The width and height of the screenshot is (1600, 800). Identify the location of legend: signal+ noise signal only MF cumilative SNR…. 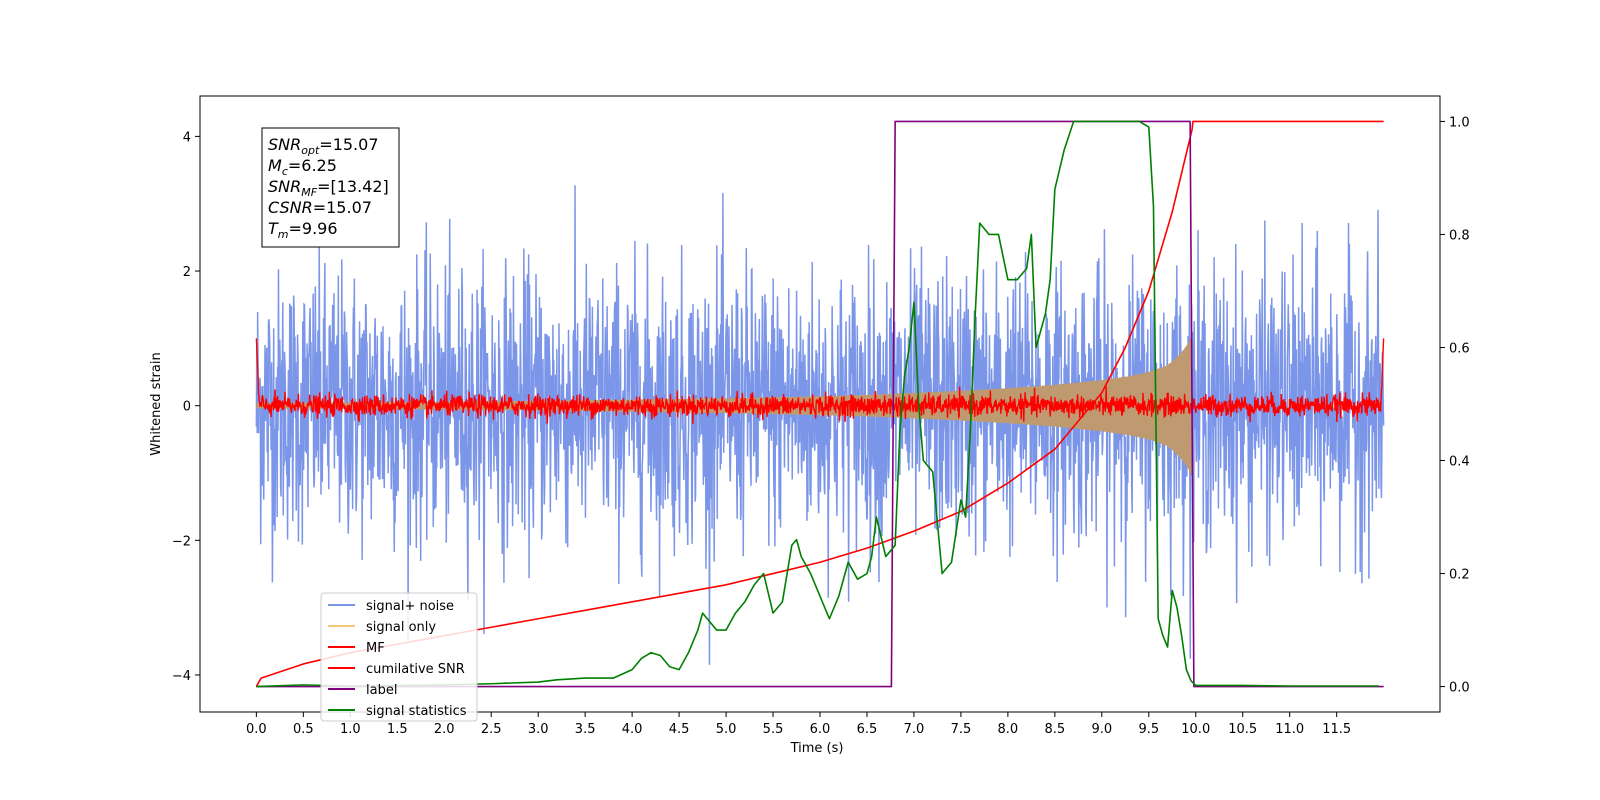
(399, 657).